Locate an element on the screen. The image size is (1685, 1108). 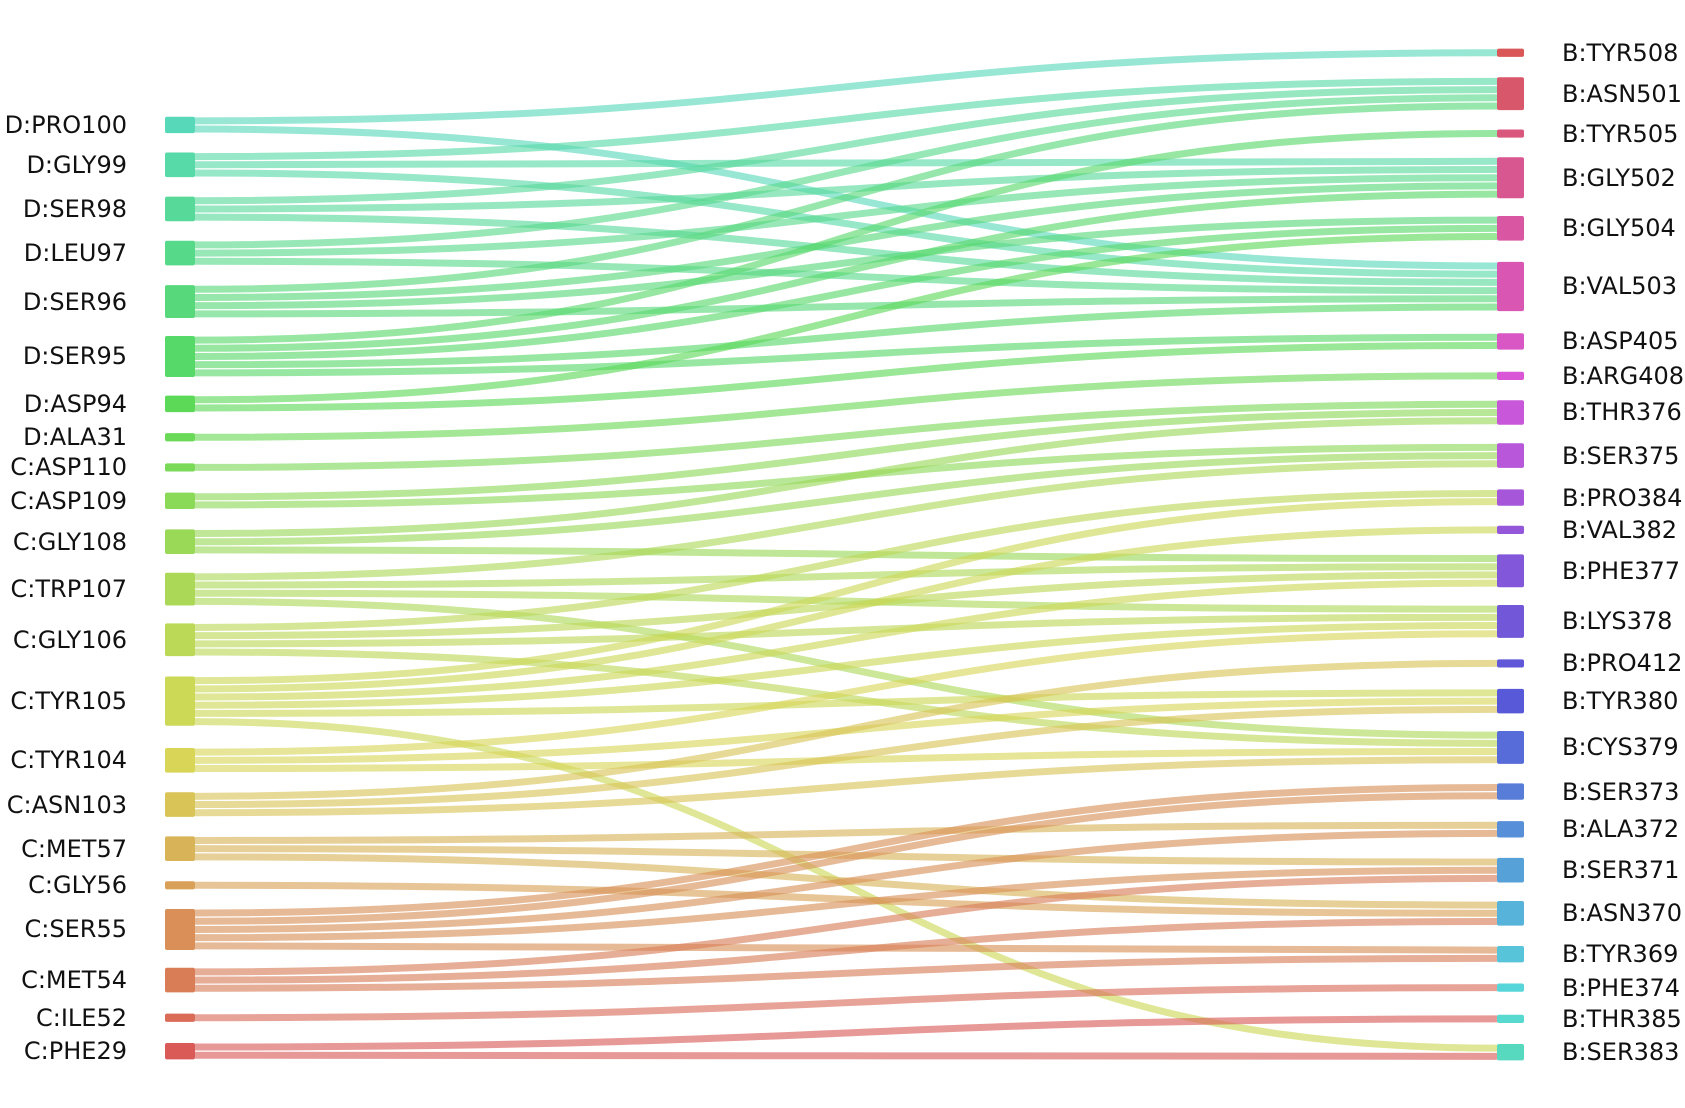
node-D:SER98 is located at coordinates (180, 209).